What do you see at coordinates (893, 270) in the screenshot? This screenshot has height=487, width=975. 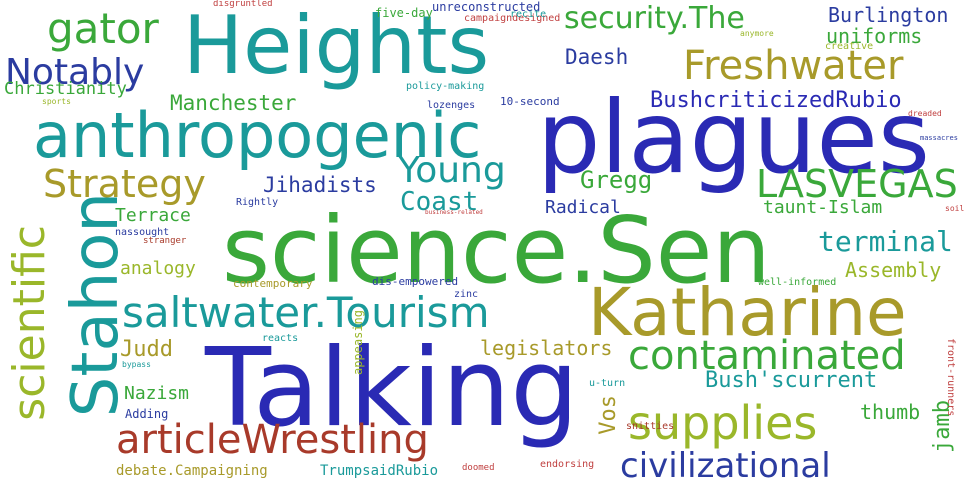 I see `word-assembly: Assembly` at bounding box center [893, 270].